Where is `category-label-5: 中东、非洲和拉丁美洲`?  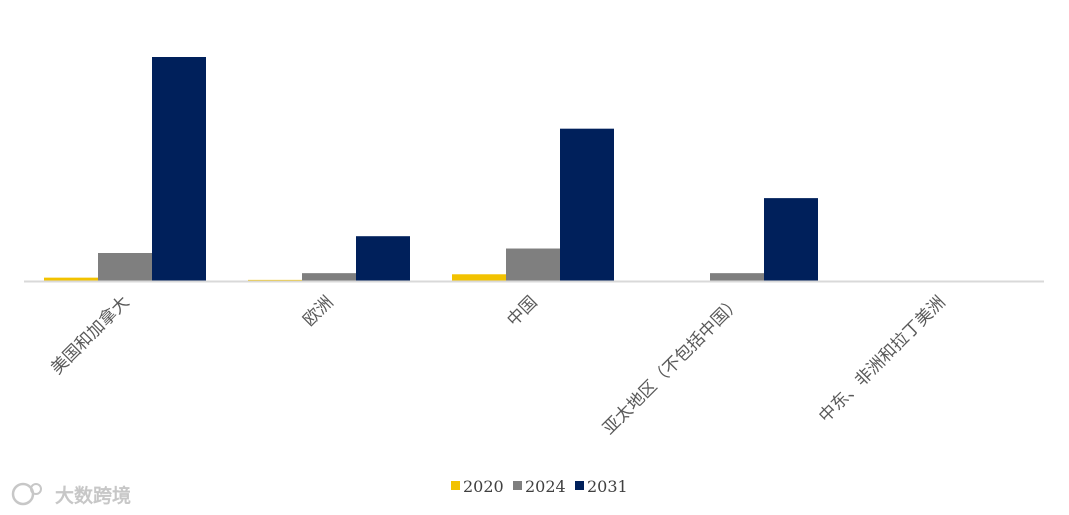
category-label-5: 中东、非洲和拉丁美洲 is located at coordinates (882, 359).